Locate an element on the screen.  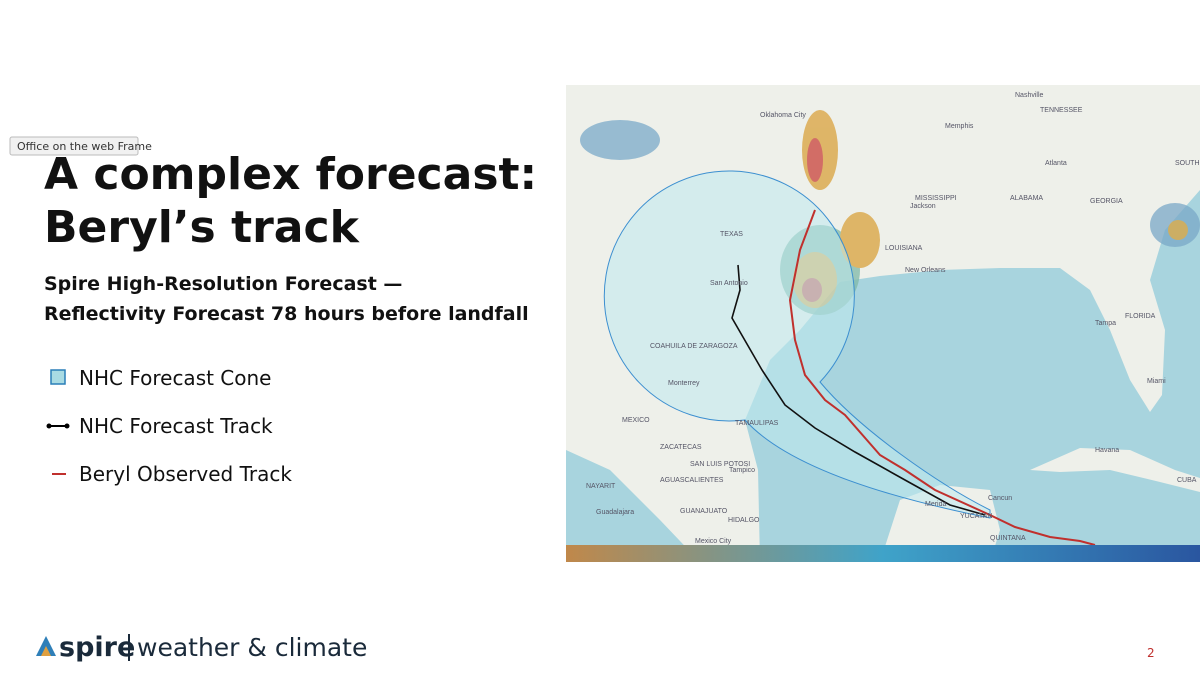
logo-icon is located at coordinates (46, 651).